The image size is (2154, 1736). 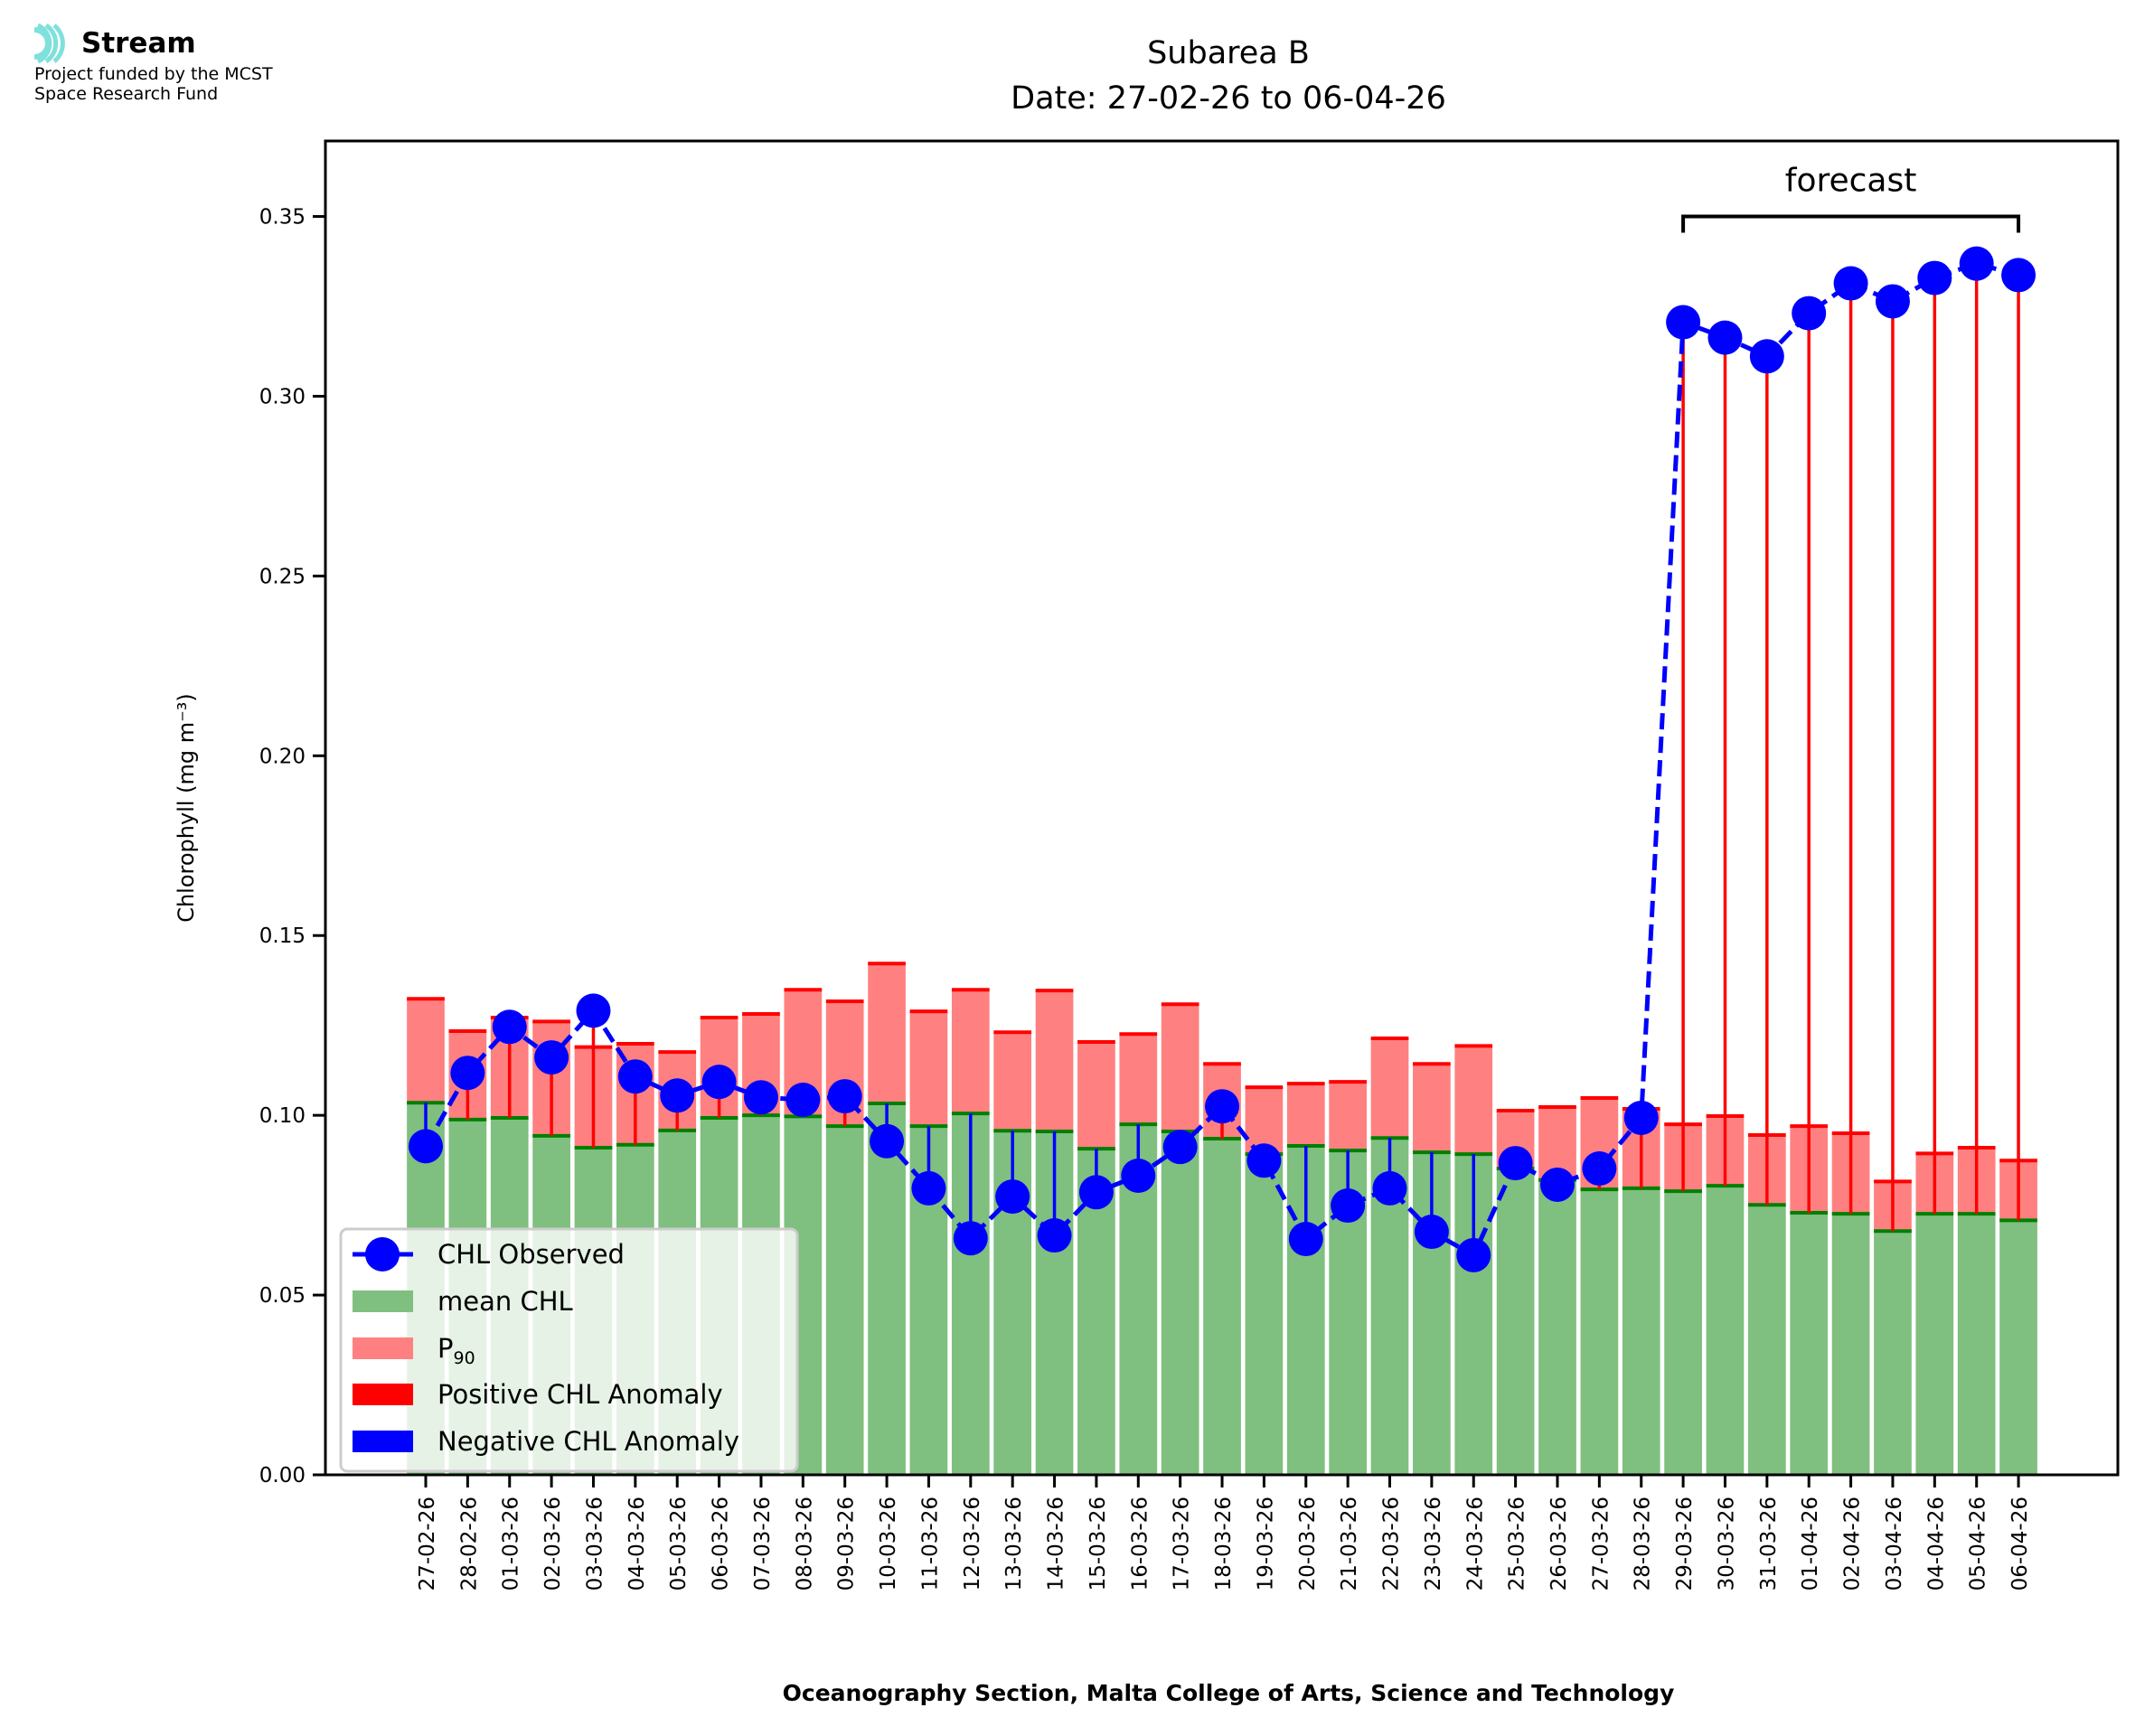 I want to click on legend-label: CHL Observed, so click(x=531, y=1255).